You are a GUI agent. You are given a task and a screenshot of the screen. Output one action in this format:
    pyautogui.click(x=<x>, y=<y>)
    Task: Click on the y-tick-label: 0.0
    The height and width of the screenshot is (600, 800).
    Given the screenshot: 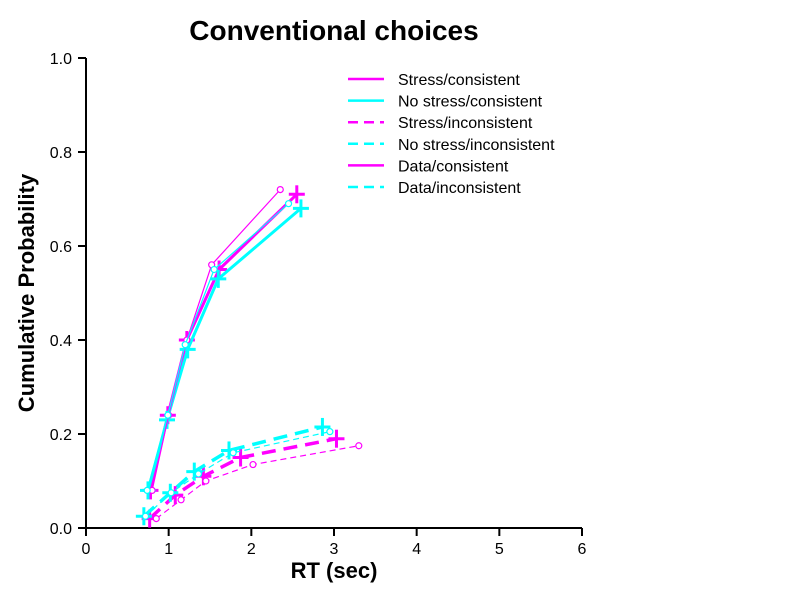 What is the action you would take?
    pyautogui.click(x=61, y=529)
    